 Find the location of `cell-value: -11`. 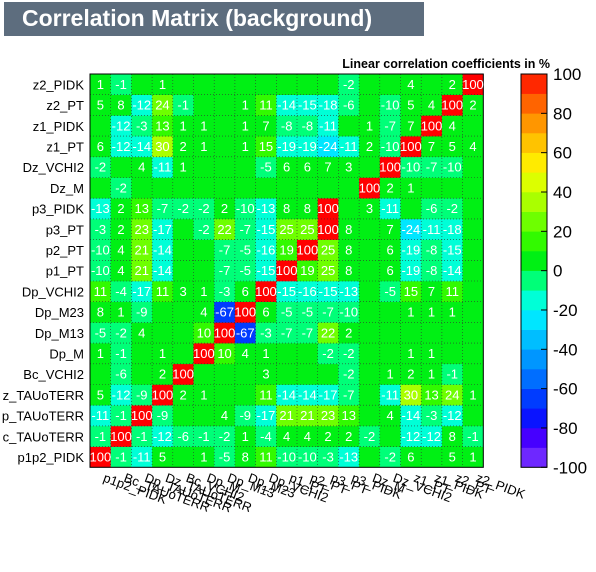

cell-value: -11 is located at coordinates (100, 415).